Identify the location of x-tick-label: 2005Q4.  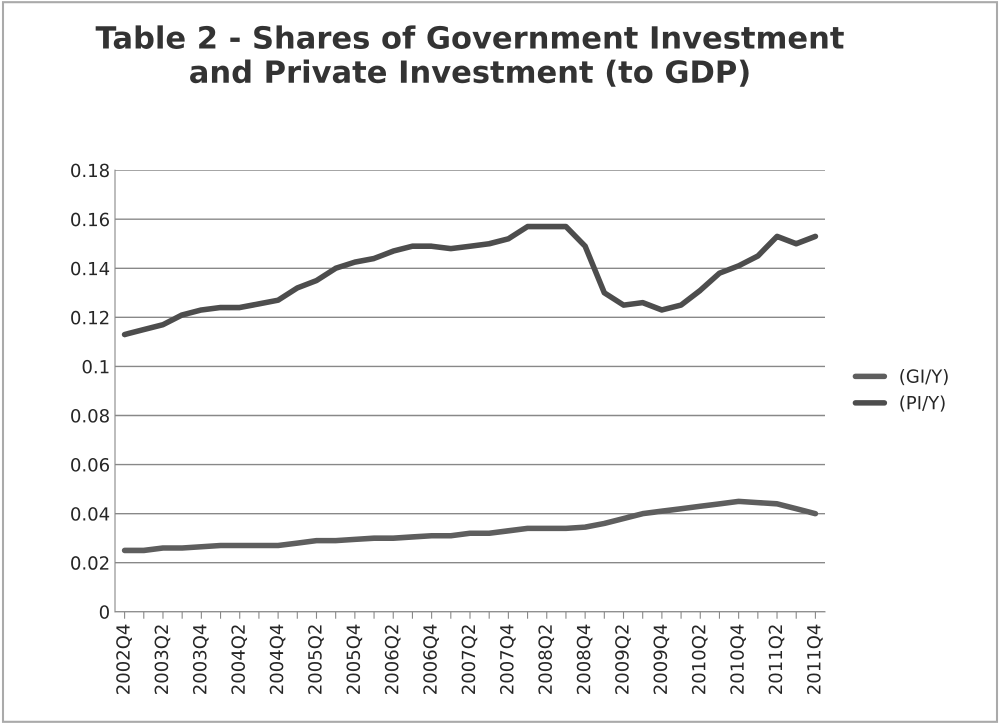
(354, 659).